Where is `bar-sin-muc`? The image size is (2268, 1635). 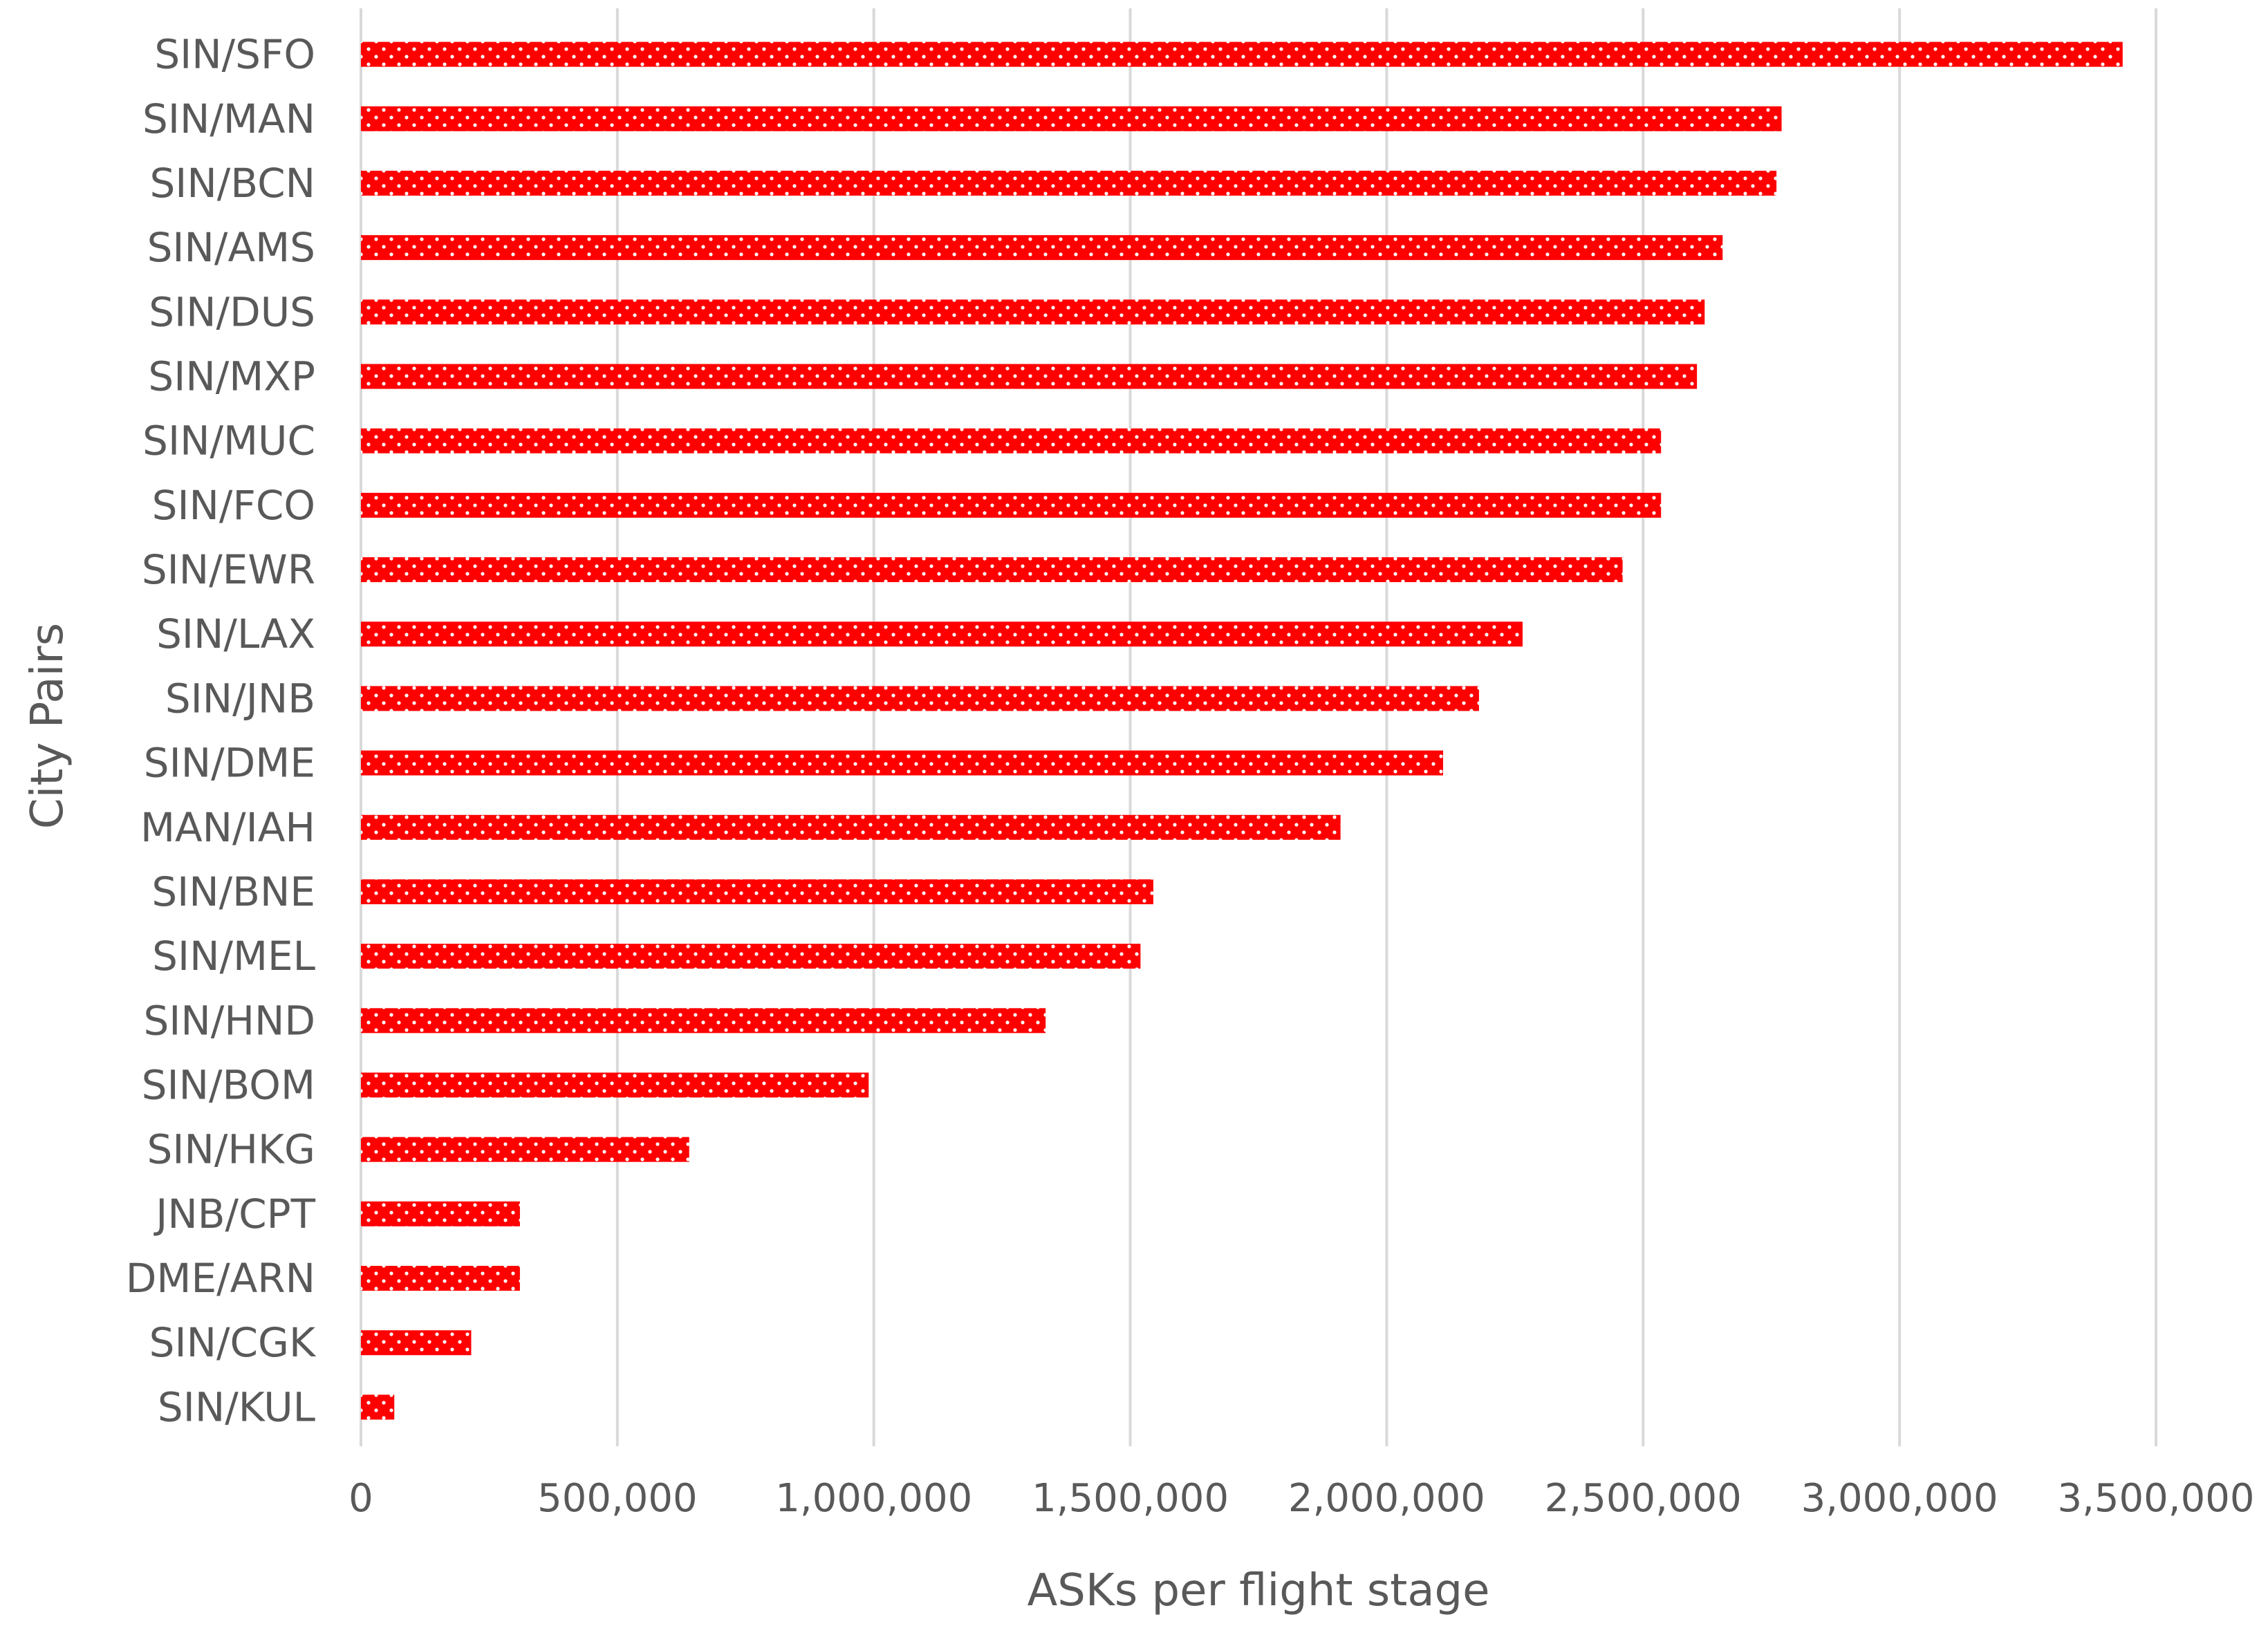
bar-sin-muc is located at coordinates (1011, 441).